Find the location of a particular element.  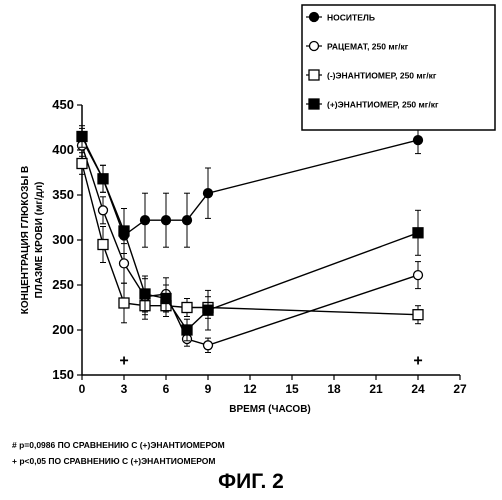

x-tick-label: 27 is located at coordinates (460, 389).